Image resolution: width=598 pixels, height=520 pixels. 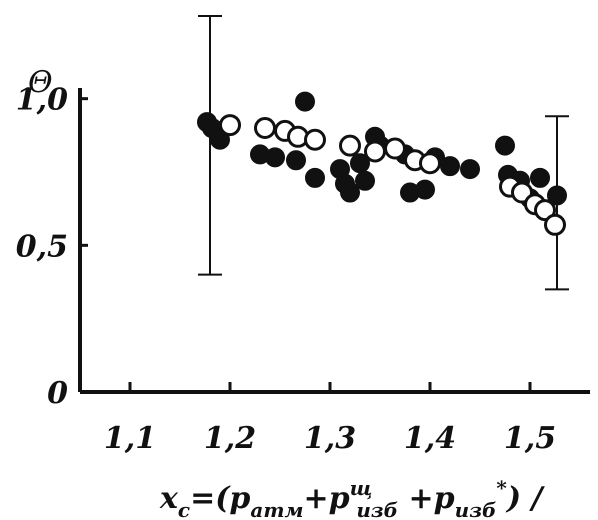 What do you see at coordinates (430, 438) in the screenshot?
I see `x-tick-label: 1,4` at bounding box center [430, 438].